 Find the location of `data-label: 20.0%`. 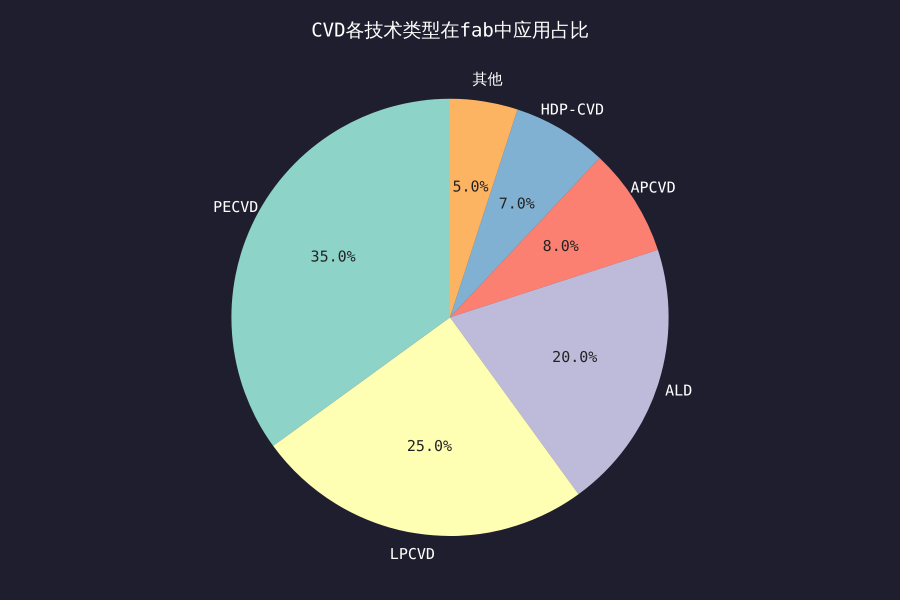

data-label: 20.0% is located at coordinates (575, 357).